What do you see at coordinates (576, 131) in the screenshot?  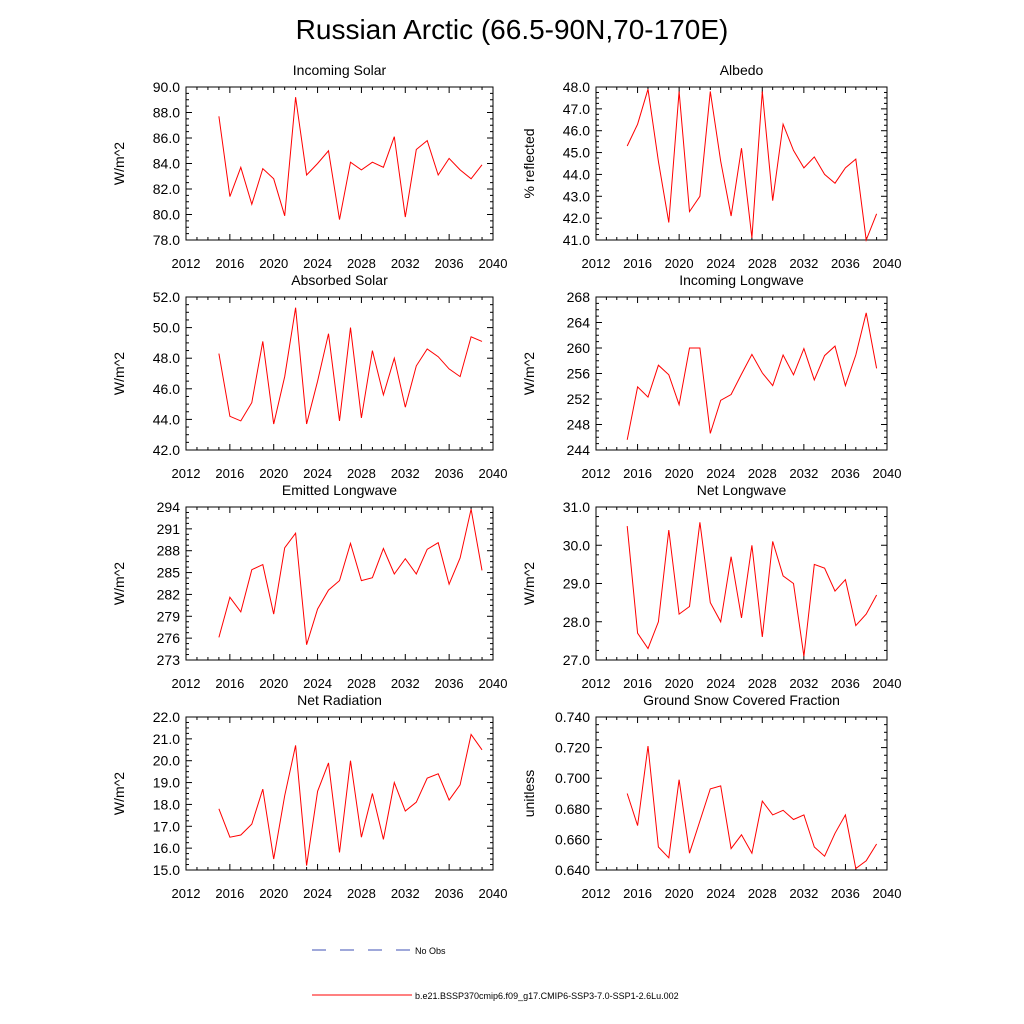 I see `y-tick-label: 46.0` at bounding box center [576, 131].